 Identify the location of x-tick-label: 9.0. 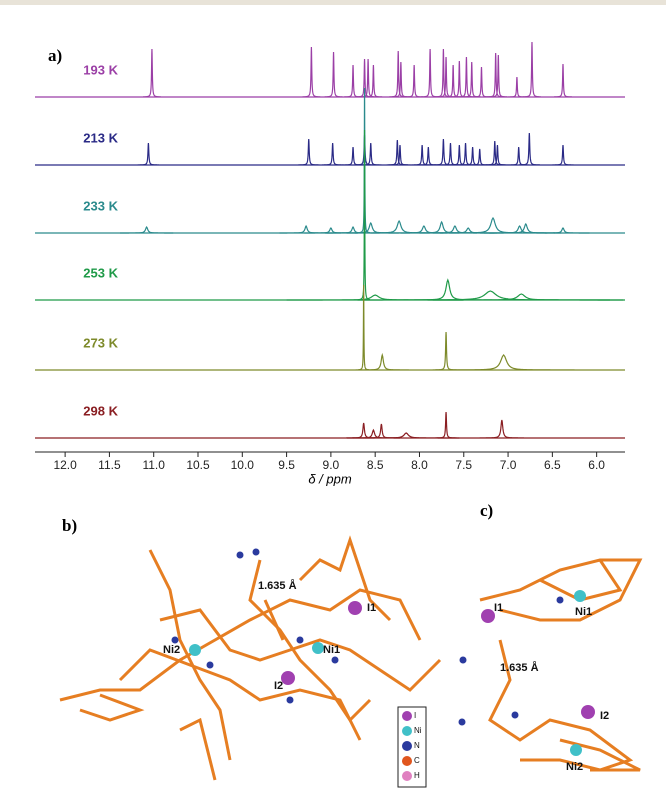
(331, 465).